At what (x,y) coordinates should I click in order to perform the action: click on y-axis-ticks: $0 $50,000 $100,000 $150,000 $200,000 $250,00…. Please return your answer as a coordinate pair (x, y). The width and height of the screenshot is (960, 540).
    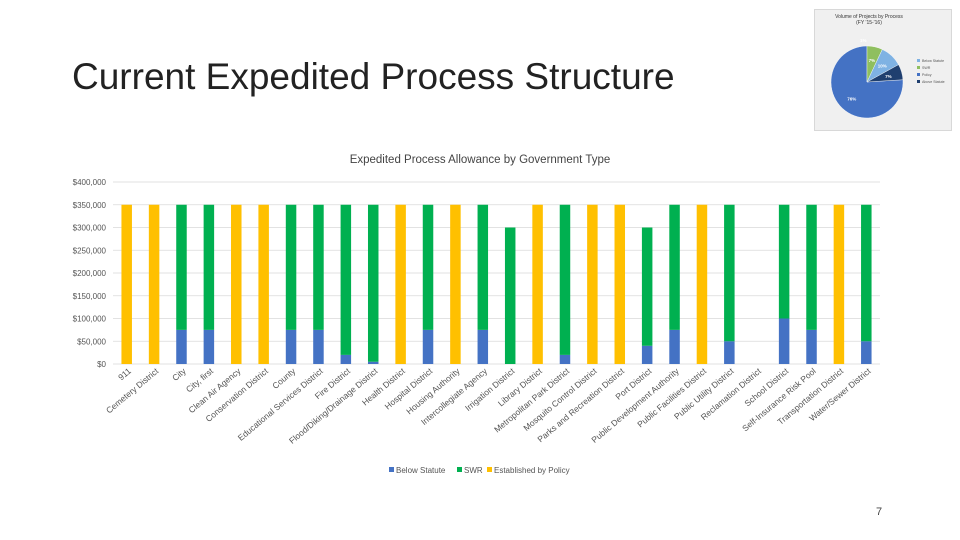
    Looking at the image, I should click on (90, 273).